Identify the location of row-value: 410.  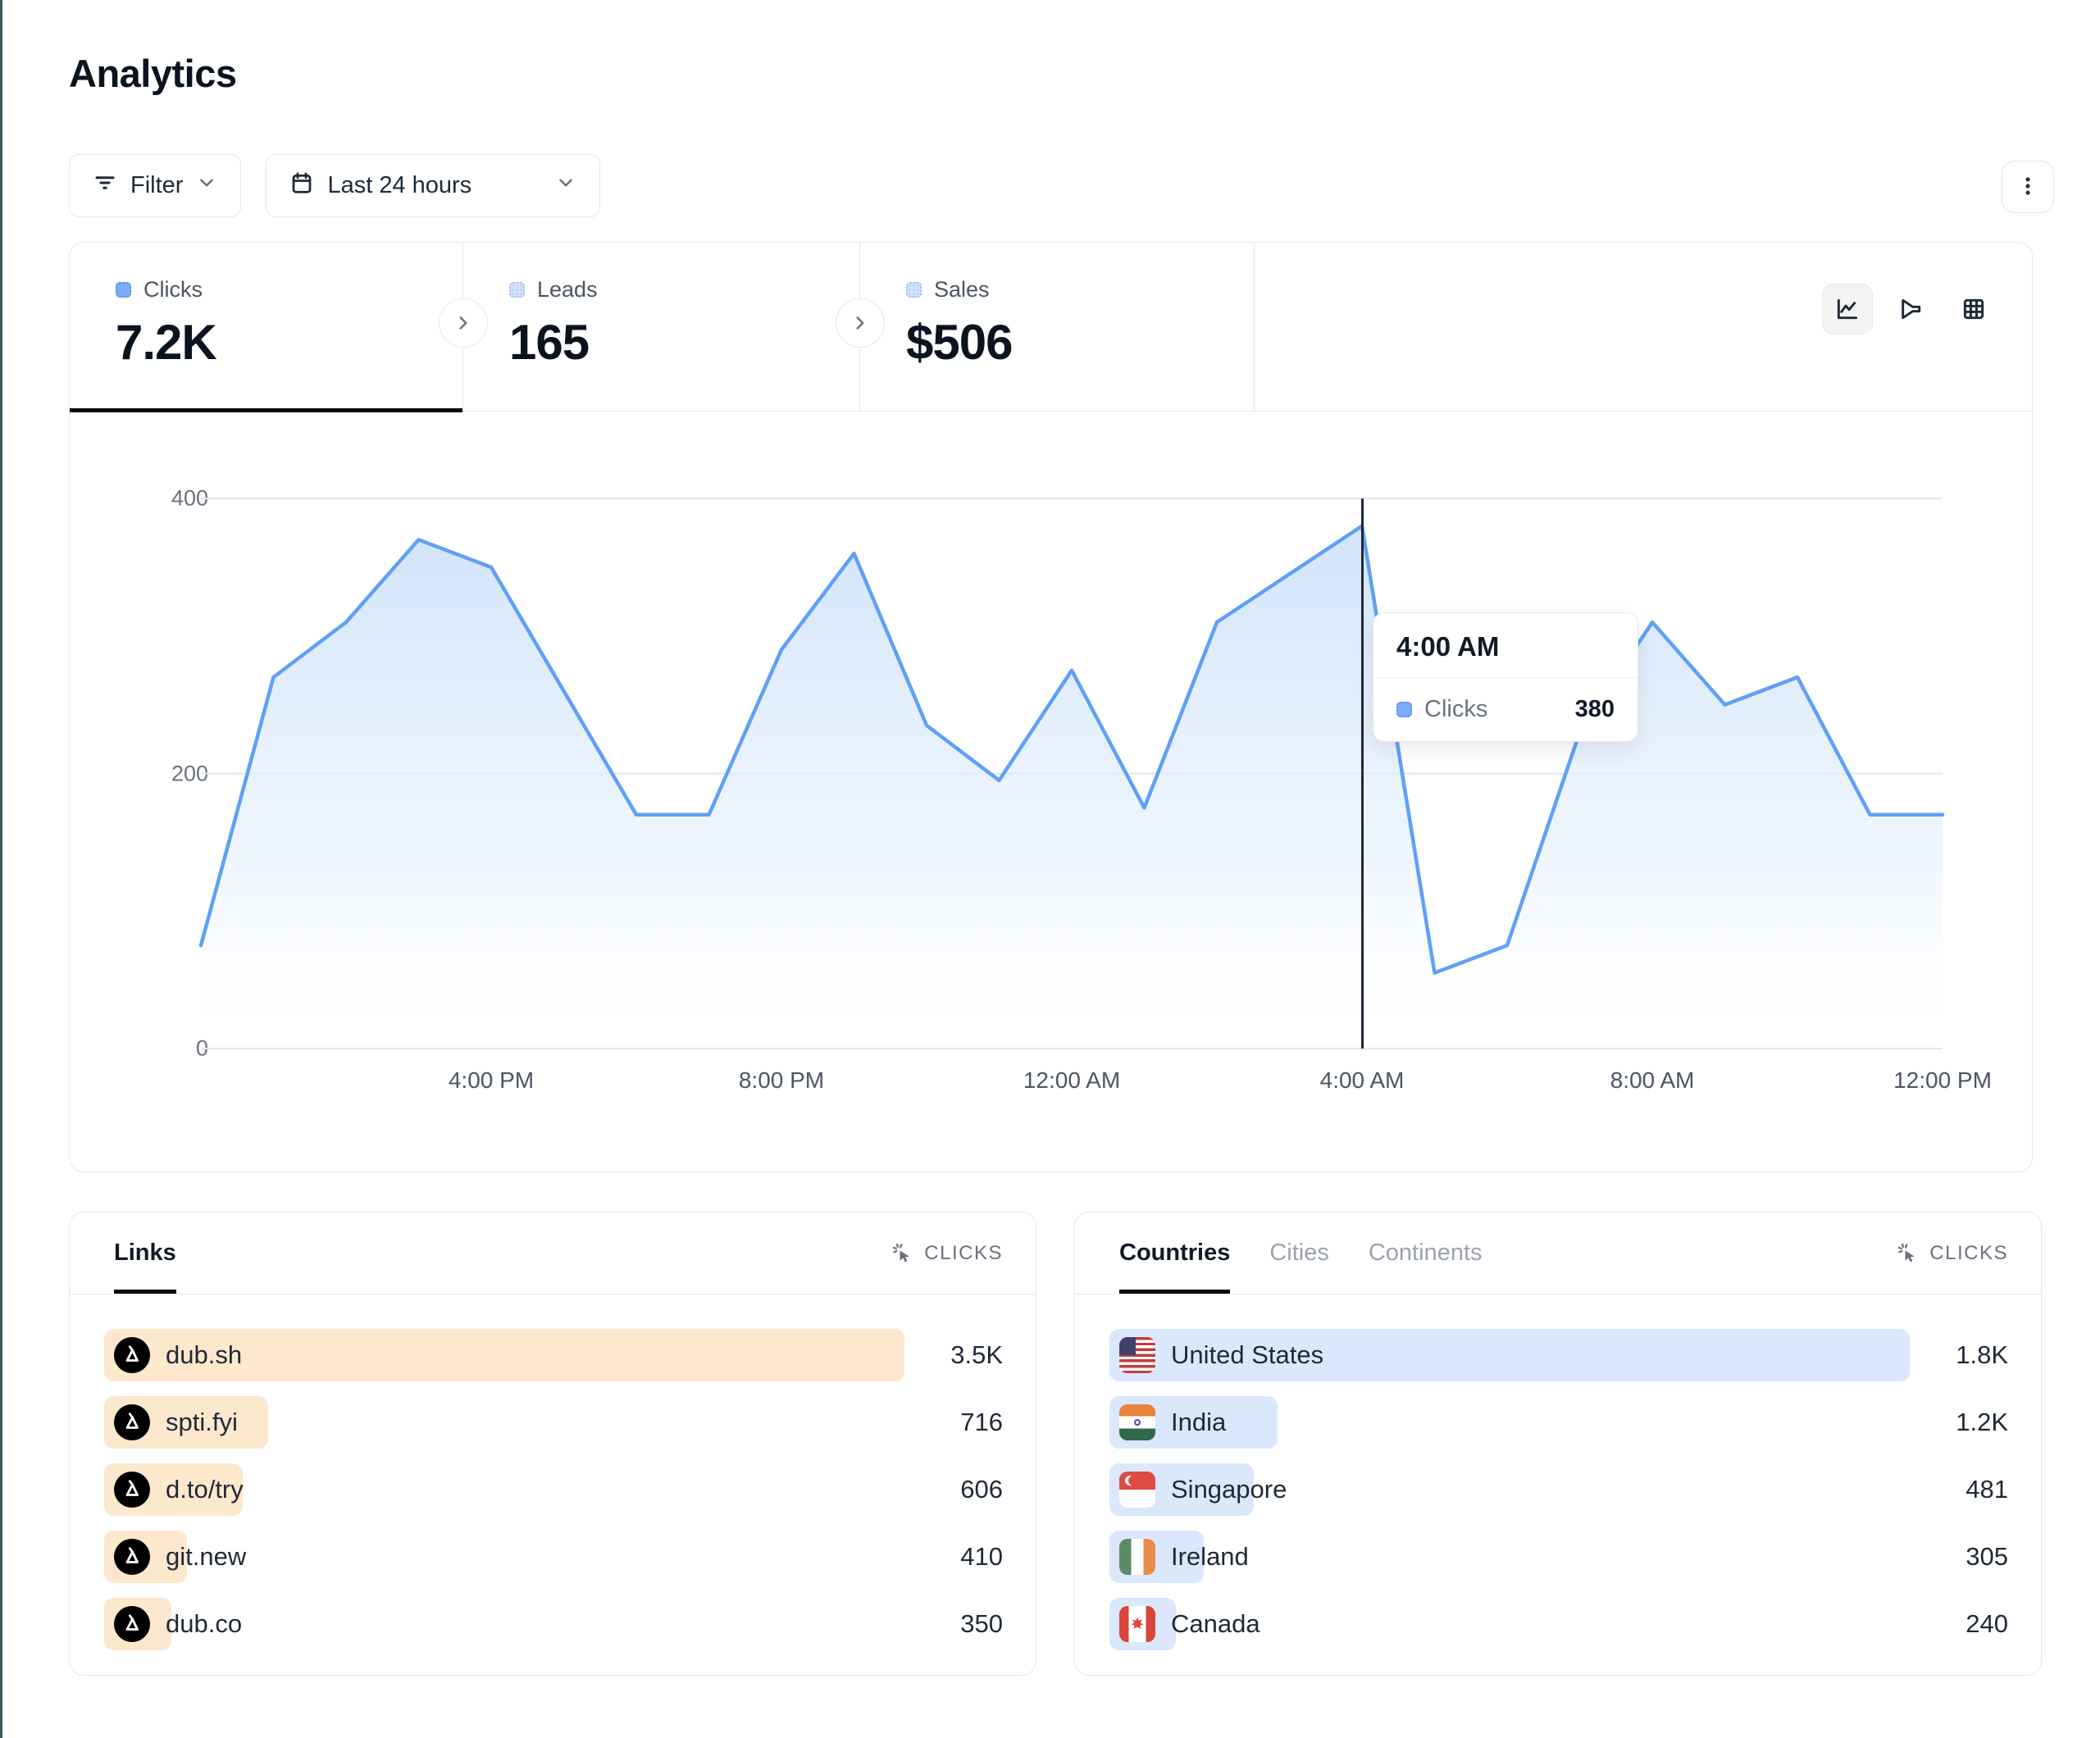
(981, 1556).